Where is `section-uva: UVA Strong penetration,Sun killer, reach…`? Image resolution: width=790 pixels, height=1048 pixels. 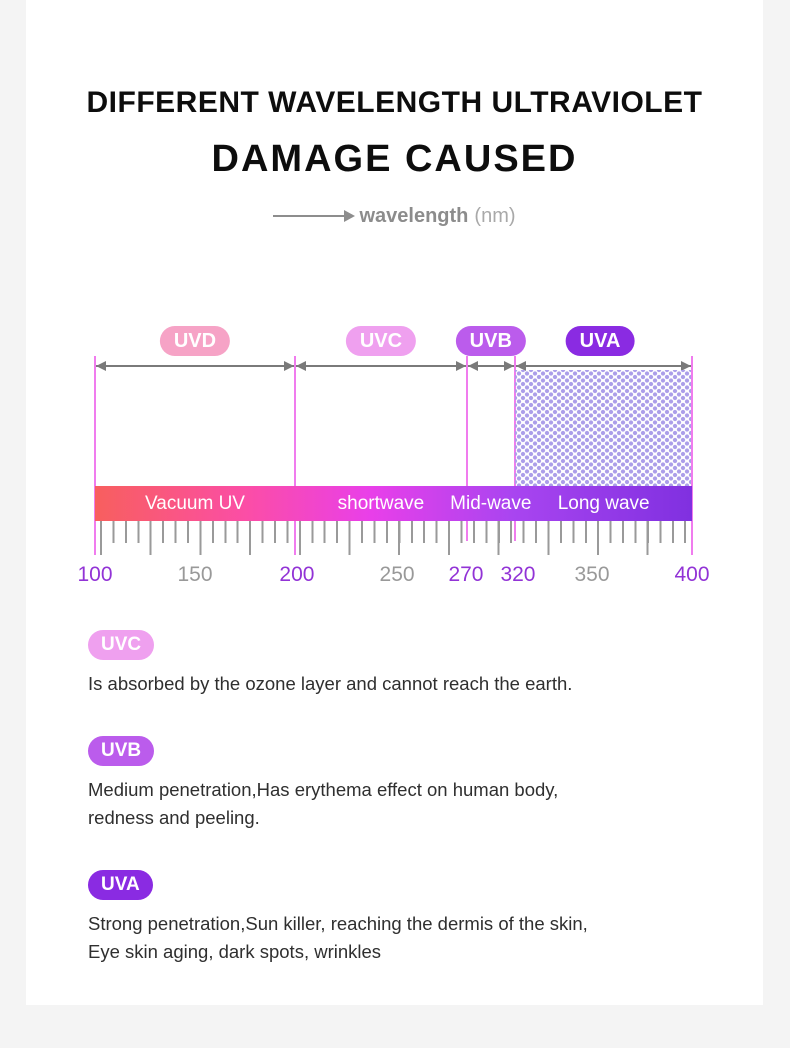
section-uva: UVA Strong penetration,Sun killer, reach… is located at coordinates (398, 918).